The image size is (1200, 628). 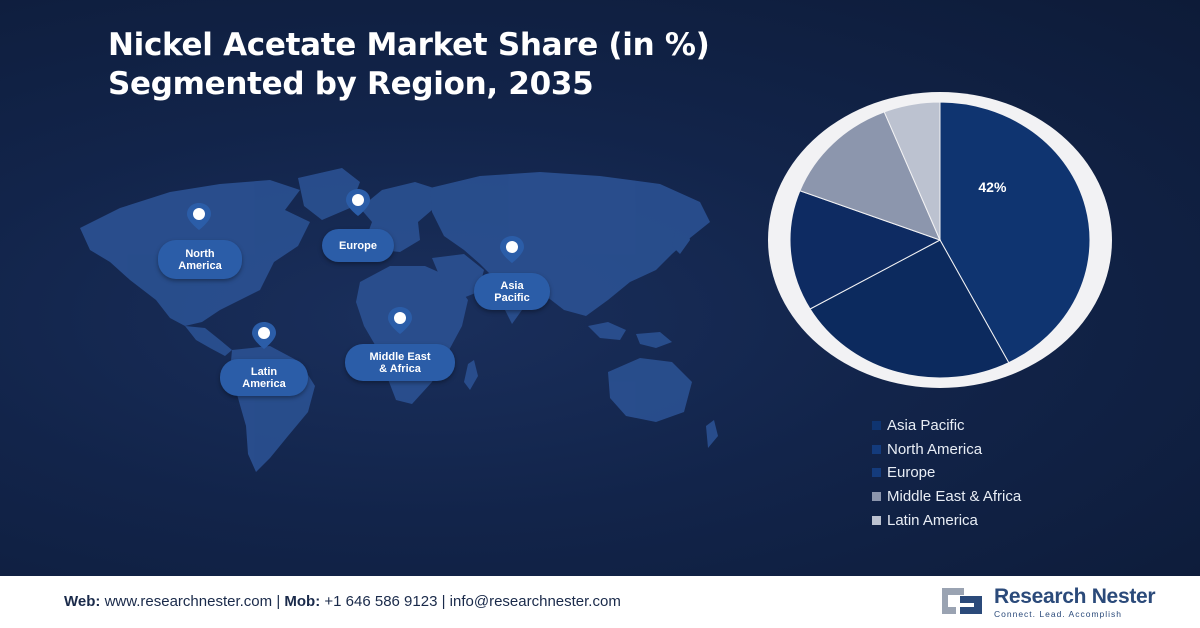 I want to click on legend-item: Asia Pacific, so click(x=946, y=426).